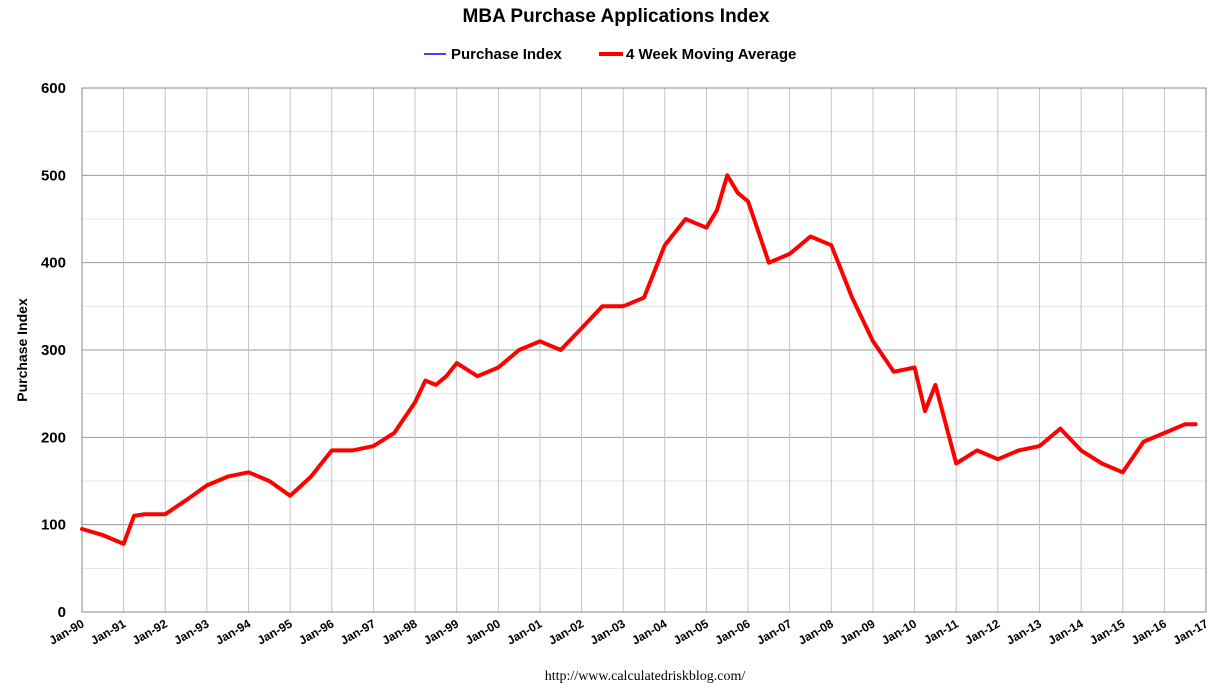 This screenshot has height=689, width=1227. Describe the element at coordinates (53, 175) in the screenshot. I see `y-tick-label: 500` at that location.